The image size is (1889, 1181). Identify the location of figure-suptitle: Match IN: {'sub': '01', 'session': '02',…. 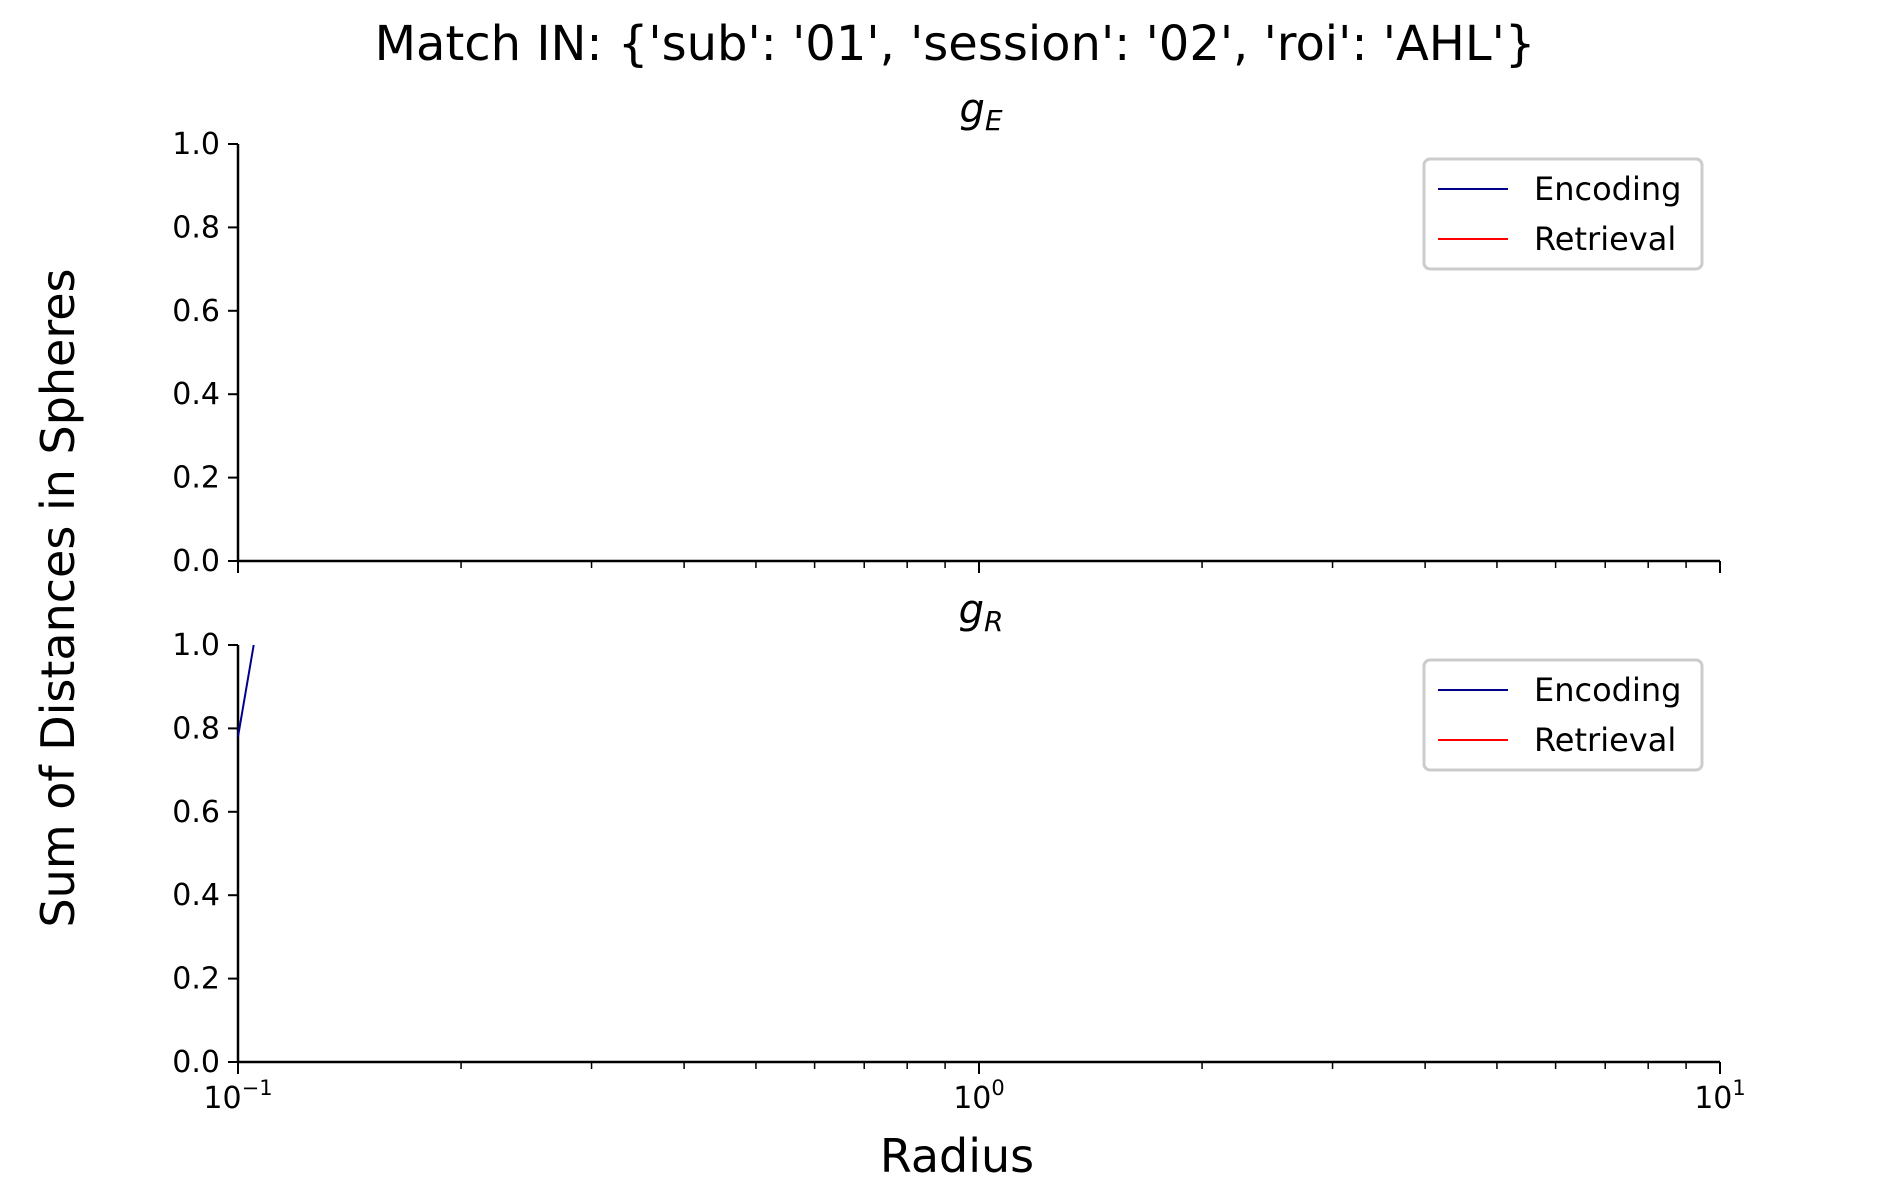
(955, 44).